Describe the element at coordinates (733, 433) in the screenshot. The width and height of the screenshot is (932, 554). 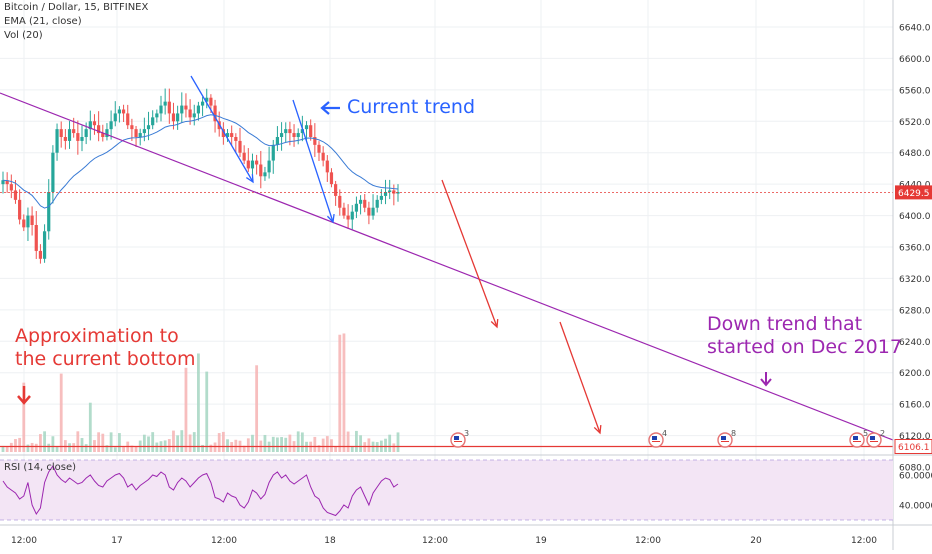
I see `event-badge-count: 8` at that location.